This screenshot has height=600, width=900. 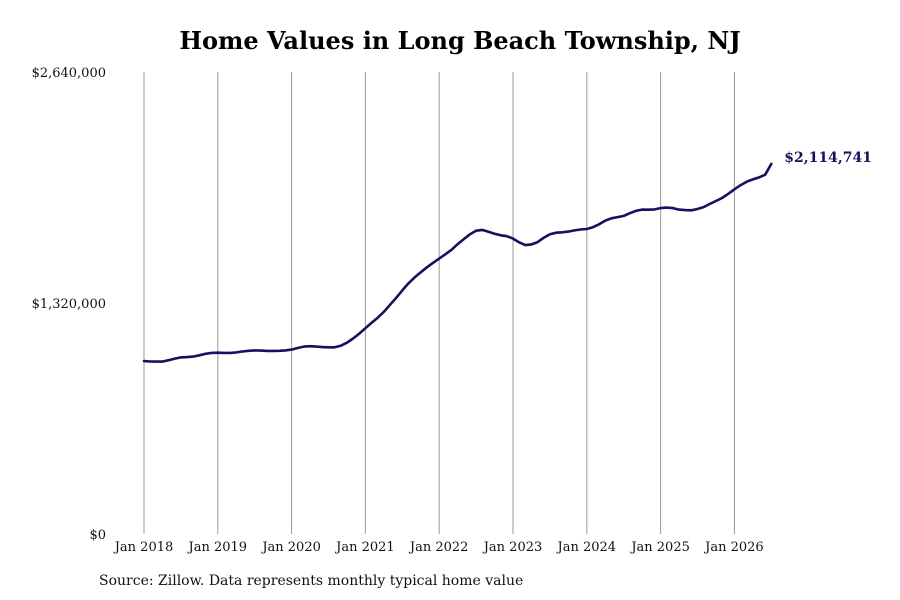 I want to click on x-tick-label: Jan 2024, so click(x=586, y=547).